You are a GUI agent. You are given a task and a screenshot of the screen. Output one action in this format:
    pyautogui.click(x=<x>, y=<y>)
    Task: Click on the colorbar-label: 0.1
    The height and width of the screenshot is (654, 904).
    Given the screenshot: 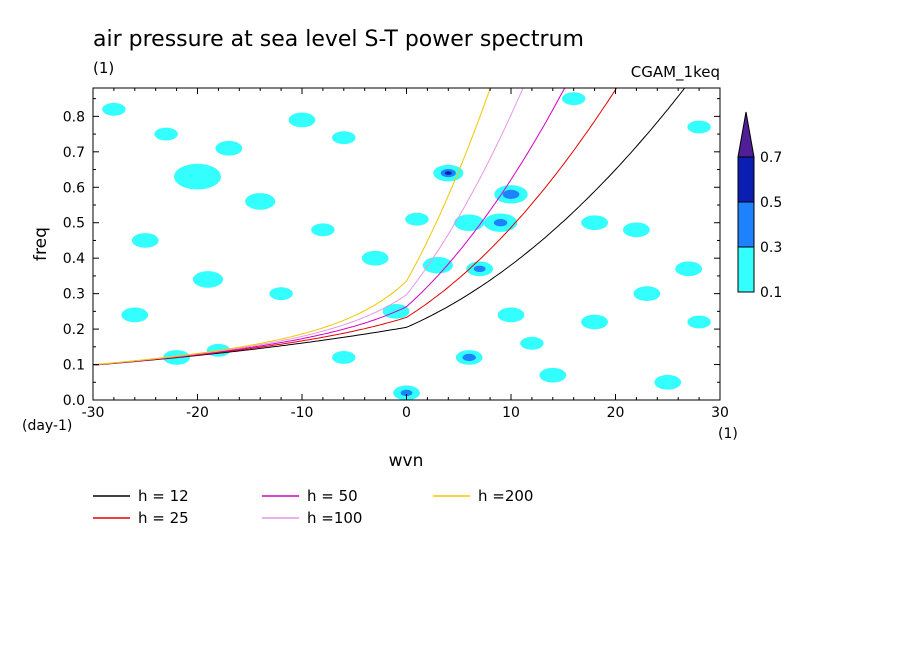 What is the action you would take?
    pyautogui.click(x=771, y=293)
    